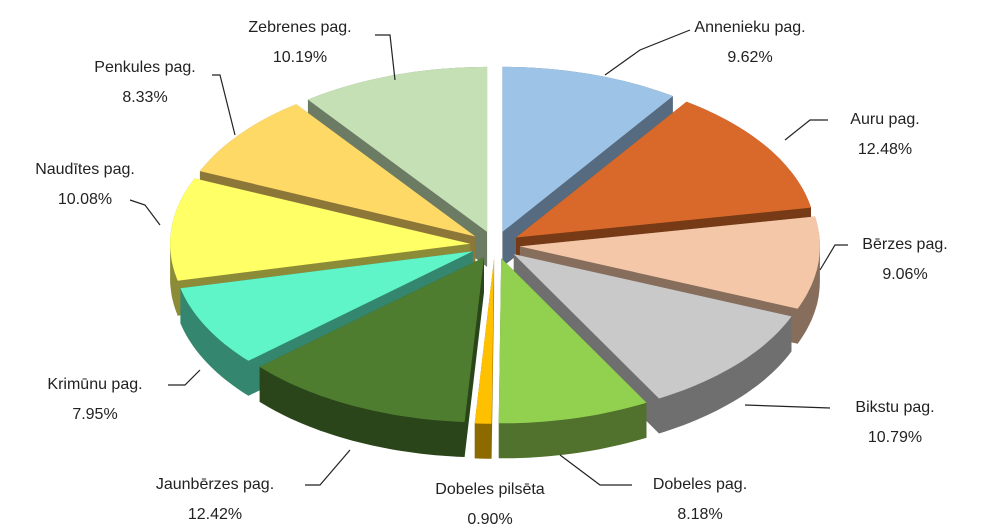 This screenshot has height=532, width=992. What do you see at coordinates (300, 57) in the screenshot?
I see `slice-value: 10.19%` at bounding box center [300, 57].